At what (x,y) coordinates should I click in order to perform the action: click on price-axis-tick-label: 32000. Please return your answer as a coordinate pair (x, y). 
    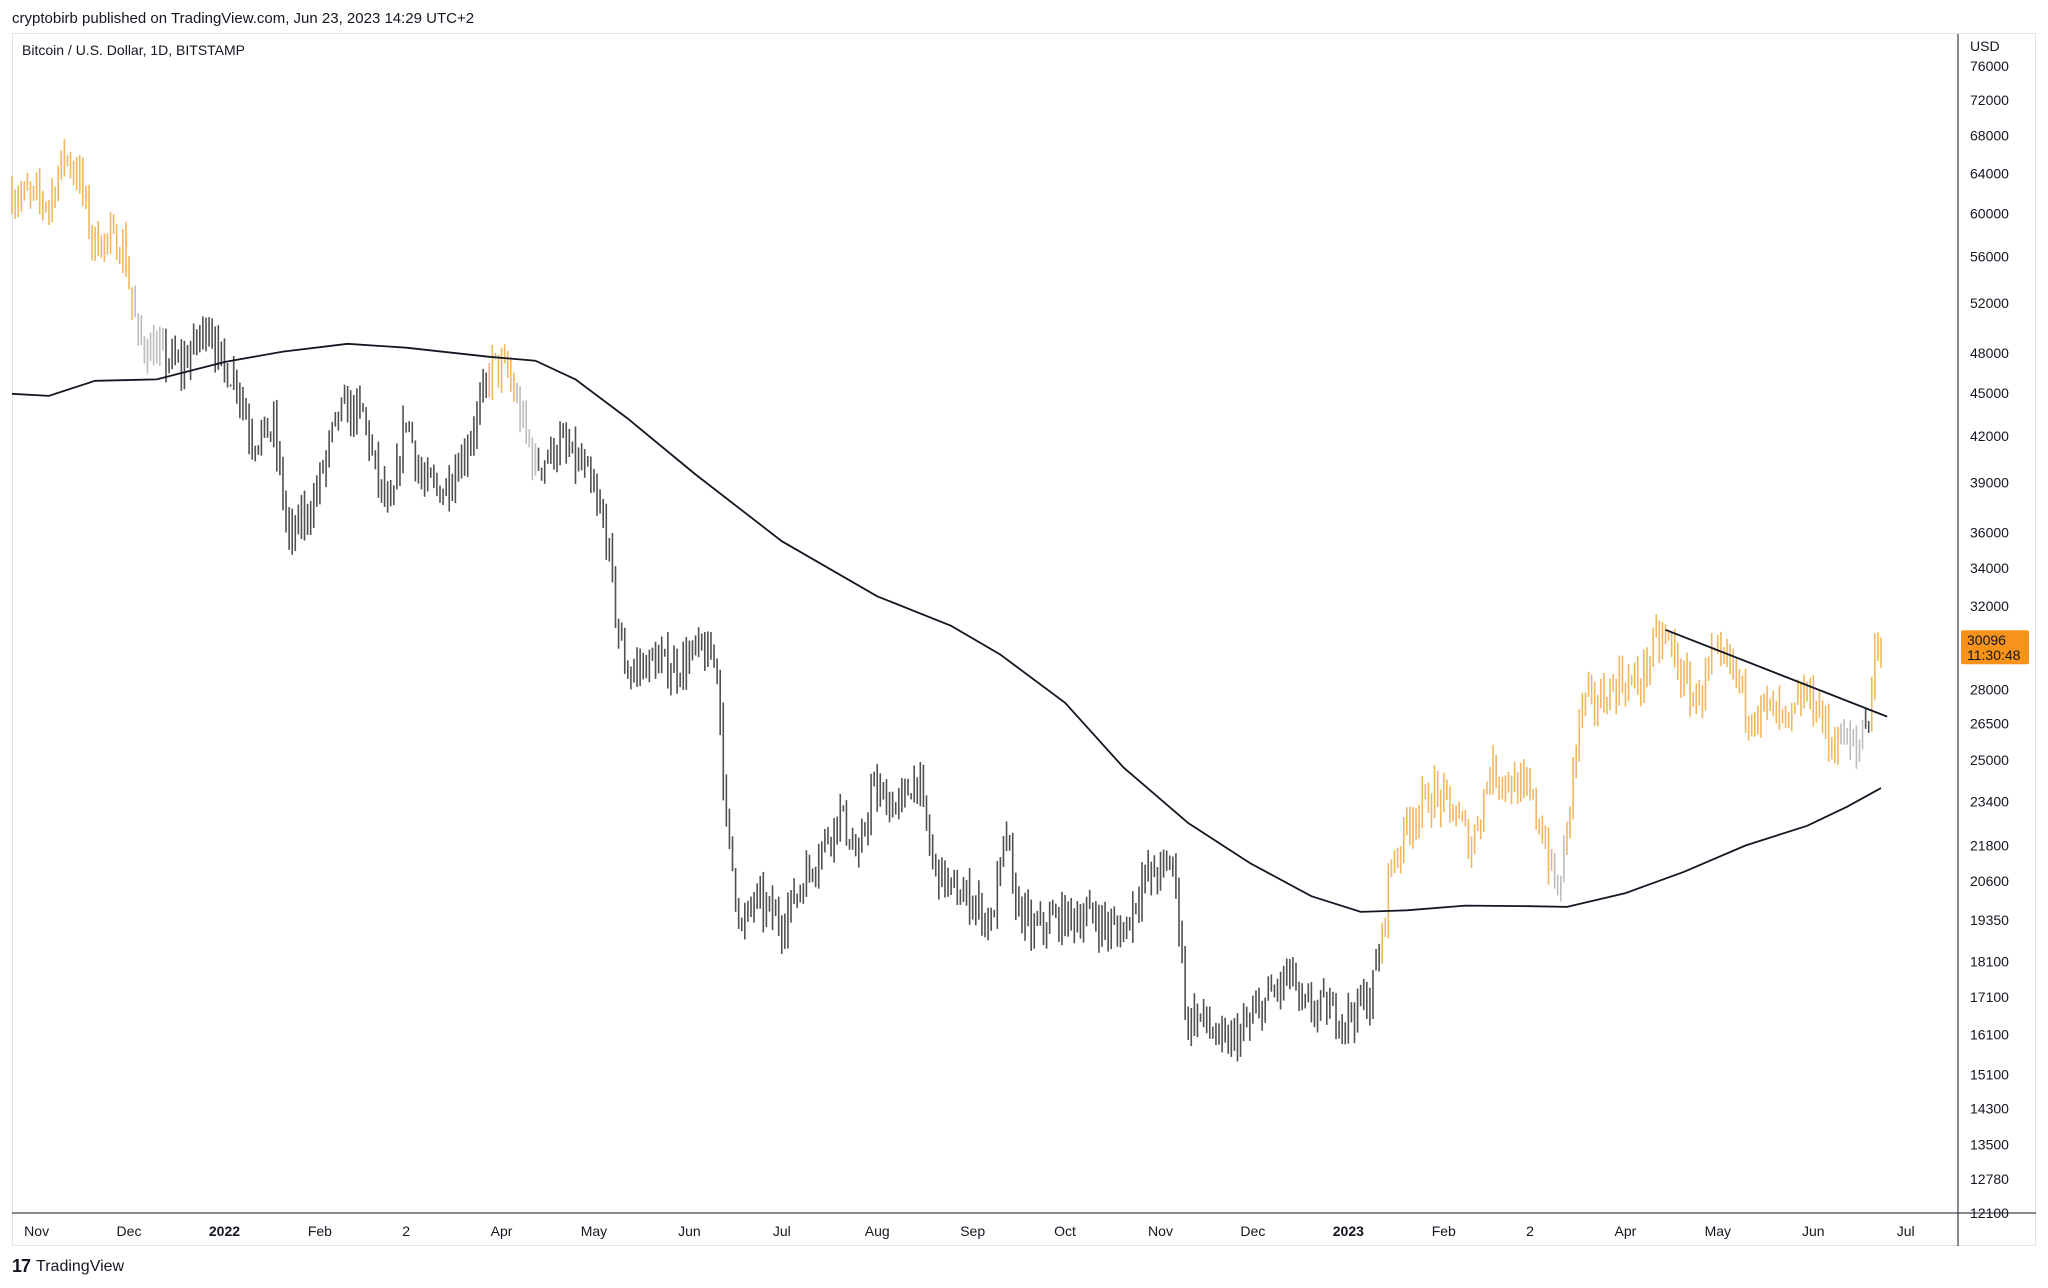
    Looking at the image, I should click on (1989, 606).